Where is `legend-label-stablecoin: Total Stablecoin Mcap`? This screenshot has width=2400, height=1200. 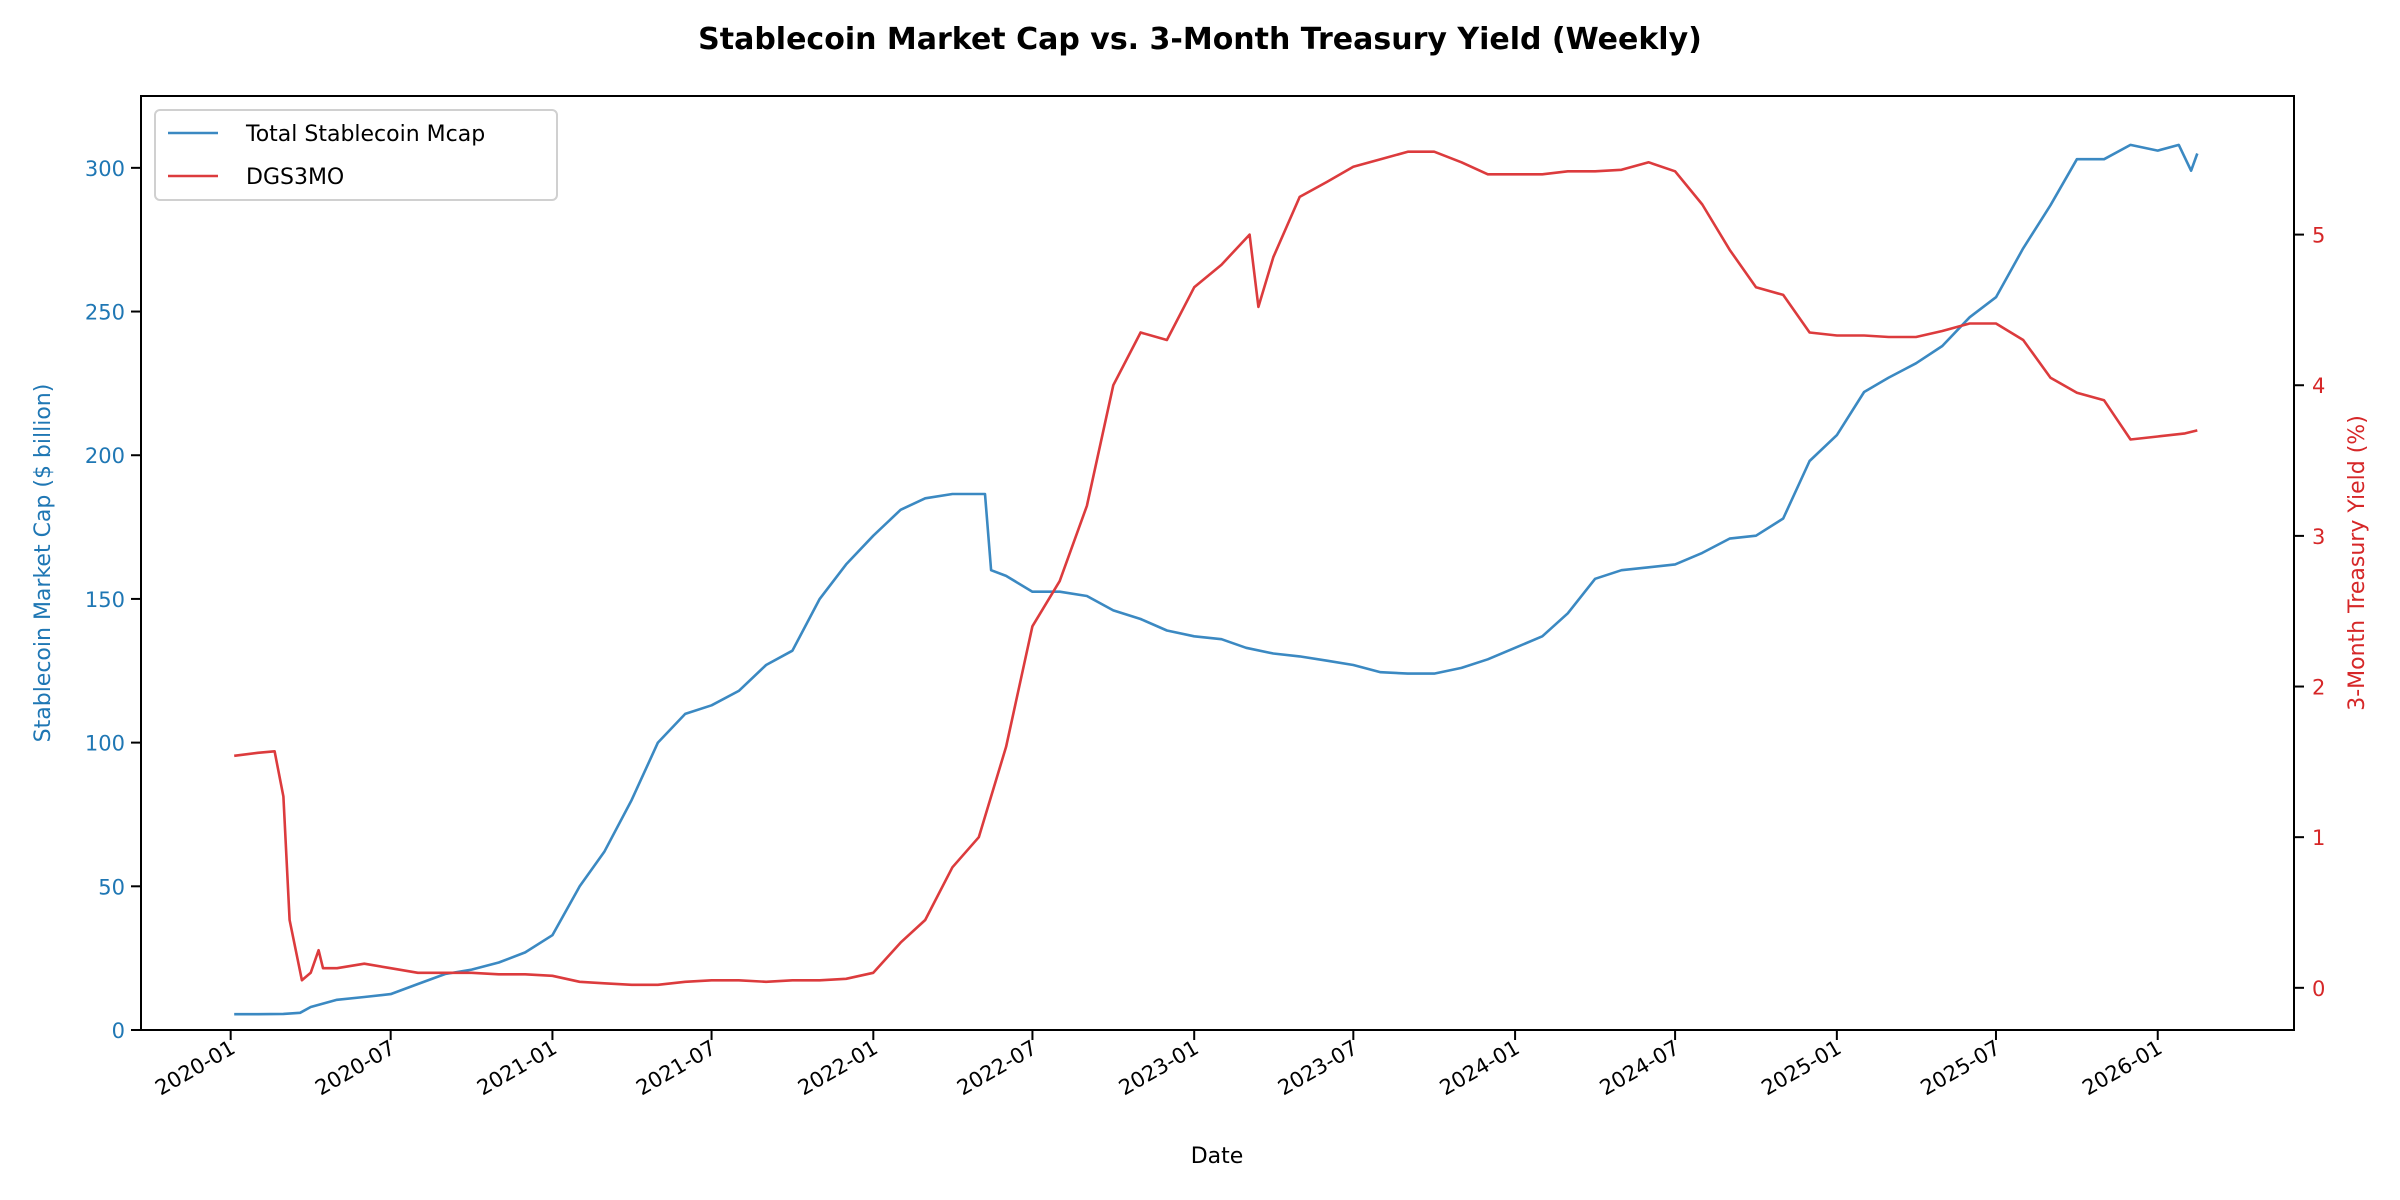 legend-label-stablecoin: Total Stablecoin Mcap is located at coordinates (365, 134).